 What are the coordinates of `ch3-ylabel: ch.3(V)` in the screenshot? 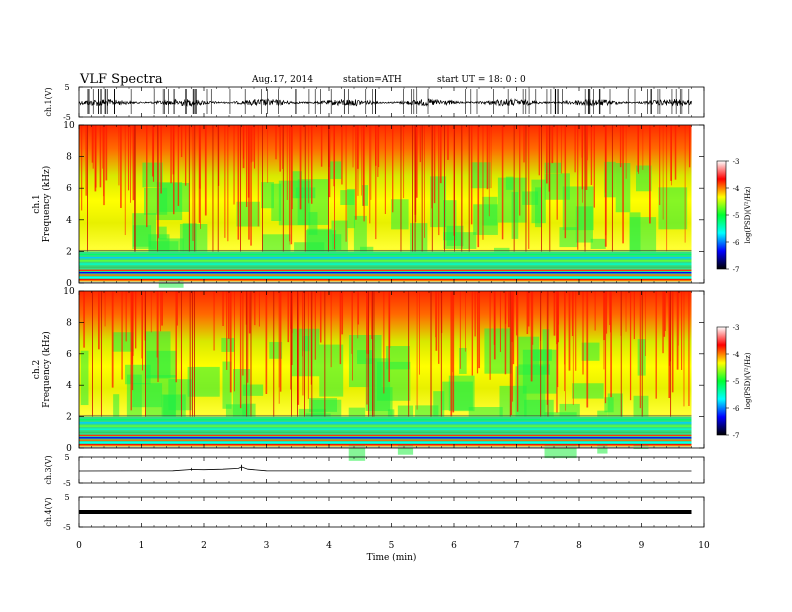 It's located at (48, 469).